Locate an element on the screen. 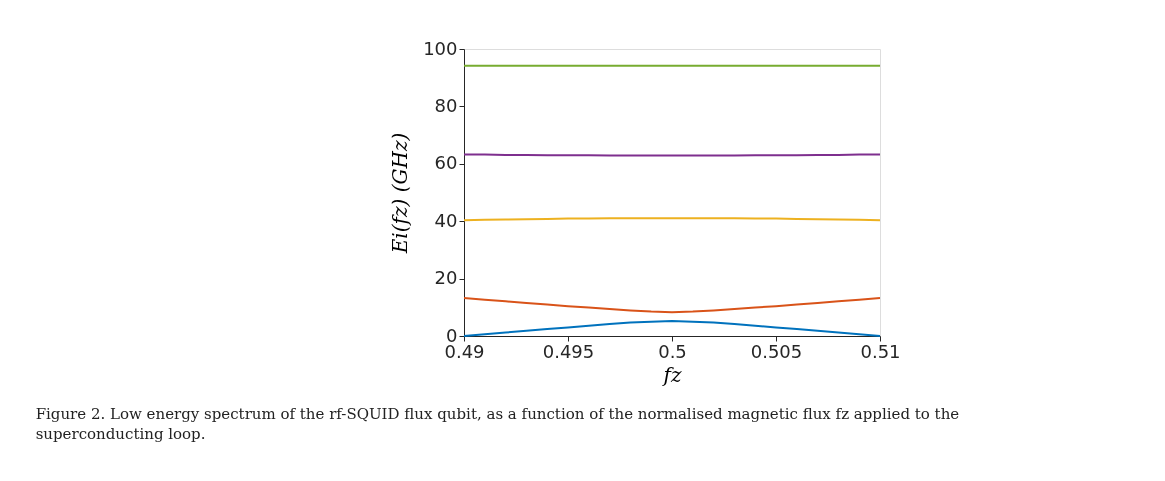 The height and width of the screenshot is (481, 1165). x-tick-label: 0.505 is located at coordinates (776, 351).